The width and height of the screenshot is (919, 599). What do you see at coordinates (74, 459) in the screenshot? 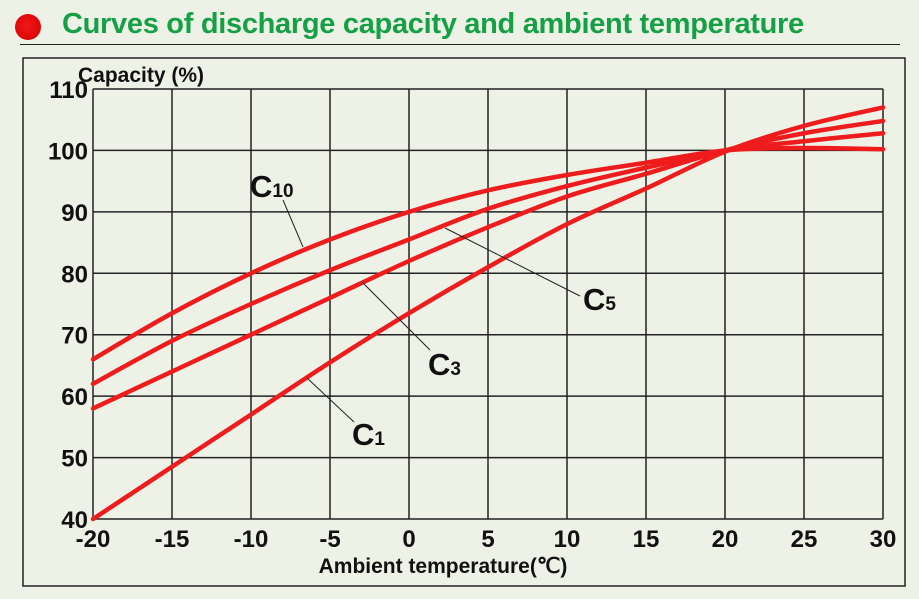
I see `y-tick-label: 50` at bounding box center [74, 459].